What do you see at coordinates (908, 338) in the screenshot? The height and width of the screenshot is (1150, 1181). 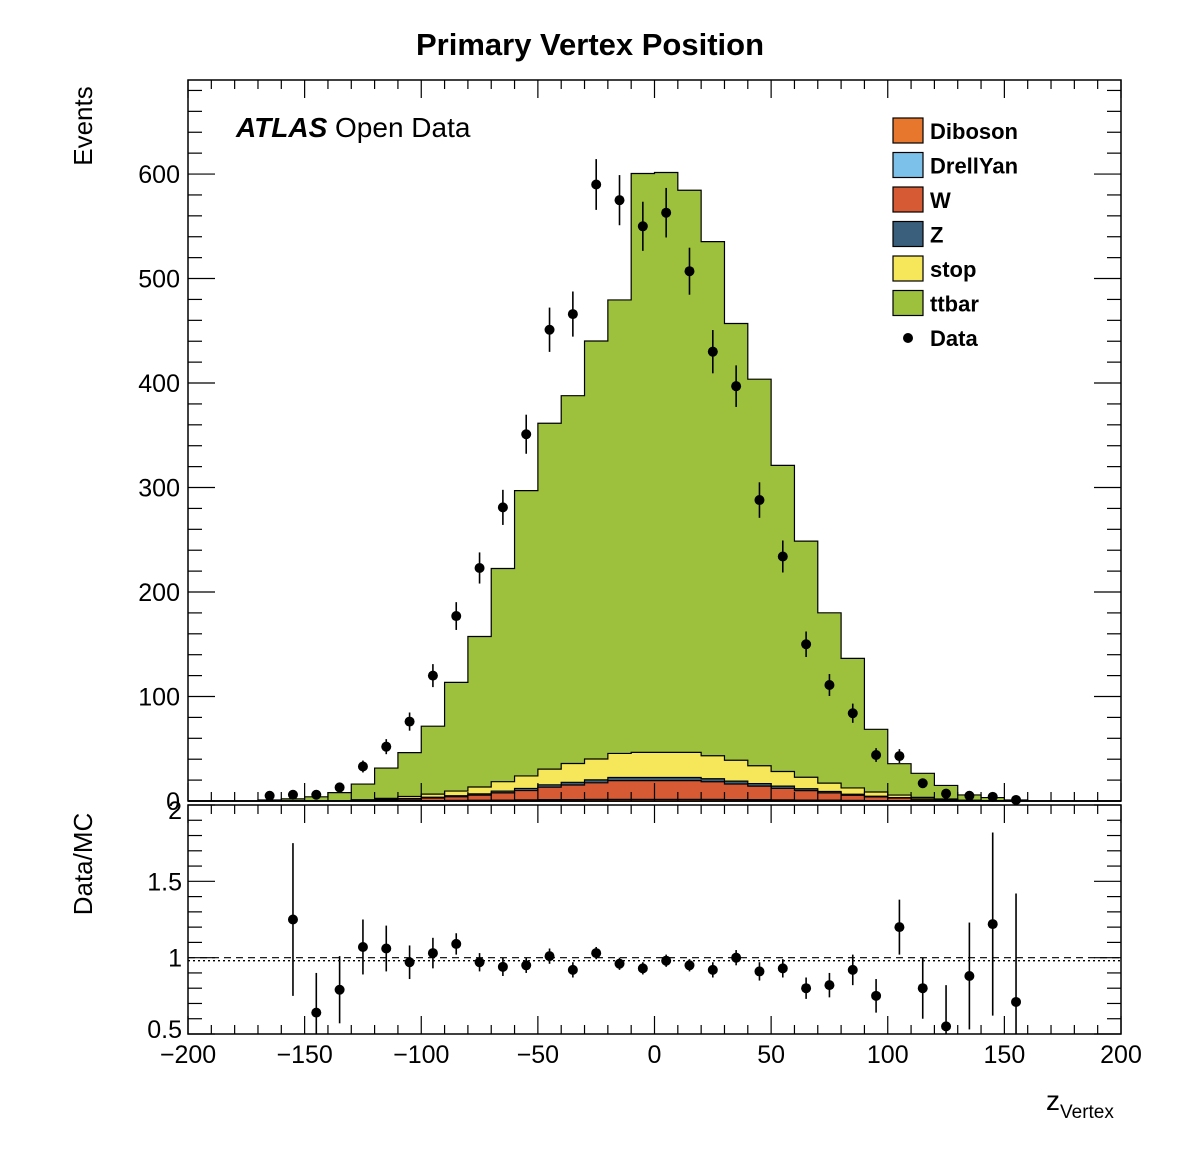 I see `legend-marker` at bounding box center [908, 338].